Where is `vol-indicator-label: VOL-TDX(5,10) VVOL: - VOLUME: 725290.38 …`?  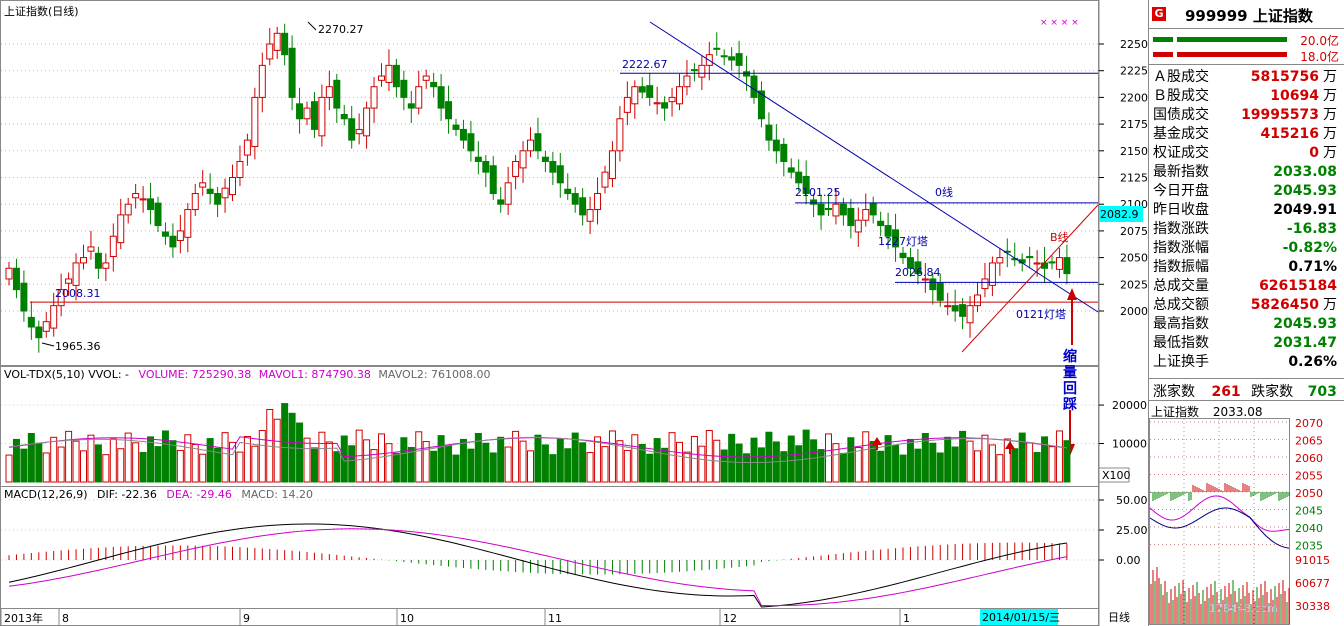 vol-indicator-label: VOL-TDX(5,10) VVOL: - VOLUME: 725290.38 … is located at coordinates (247, 374).